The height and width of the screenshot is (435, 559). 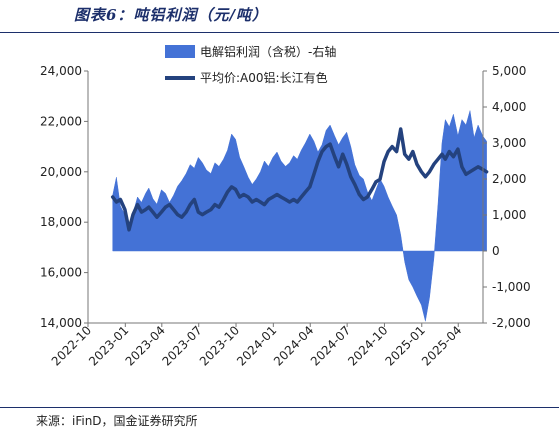 I want to click on right-tick-label: 3,000, so click(x=509, y=143).